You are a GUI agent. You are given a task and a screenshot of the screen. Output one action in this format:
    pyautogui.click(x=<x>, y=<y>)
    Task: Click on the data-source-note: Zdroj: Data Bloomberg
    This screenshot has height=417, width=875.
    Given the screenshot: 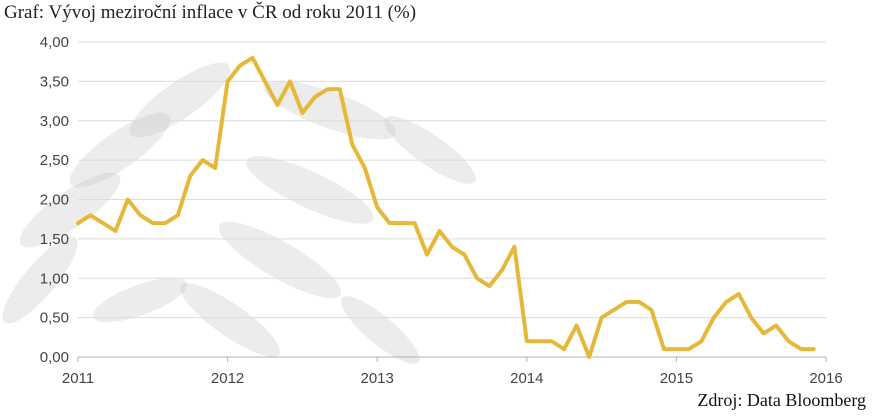 What is the action you would take?
    pyautogui.click(x=781, y=400)
    